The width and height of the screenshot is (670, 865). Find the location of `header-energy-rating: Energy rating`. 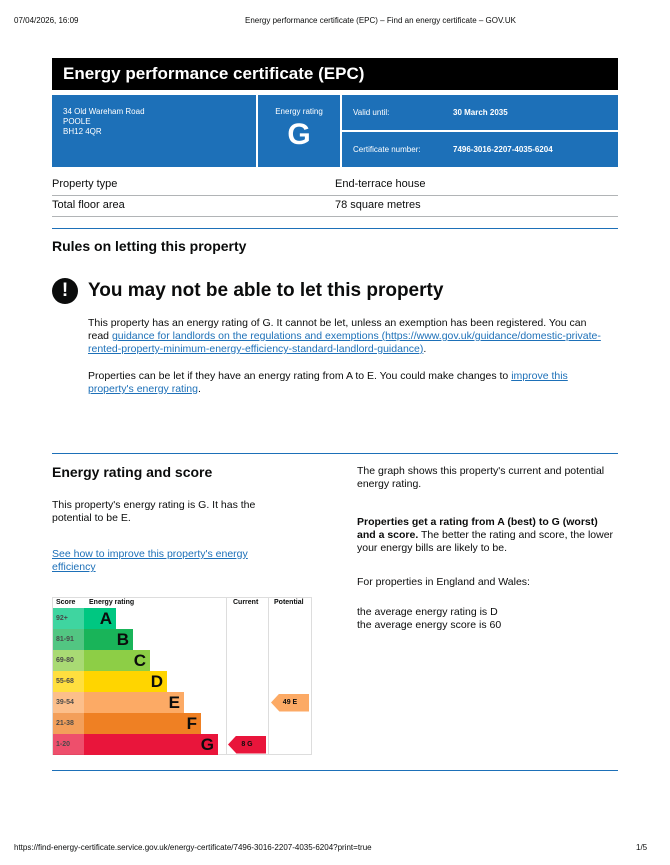

header-energy-rating: Energy rating is located at coordinates (112, 602).